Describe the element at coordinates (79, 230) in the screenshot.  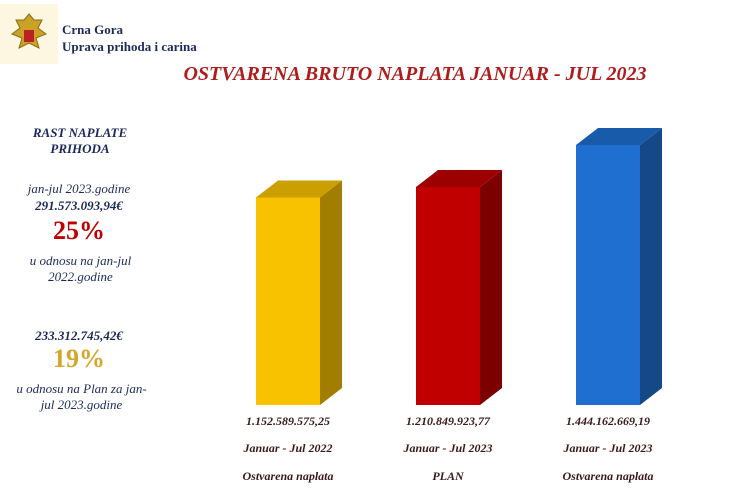
I see `percent: 25%` at that location.